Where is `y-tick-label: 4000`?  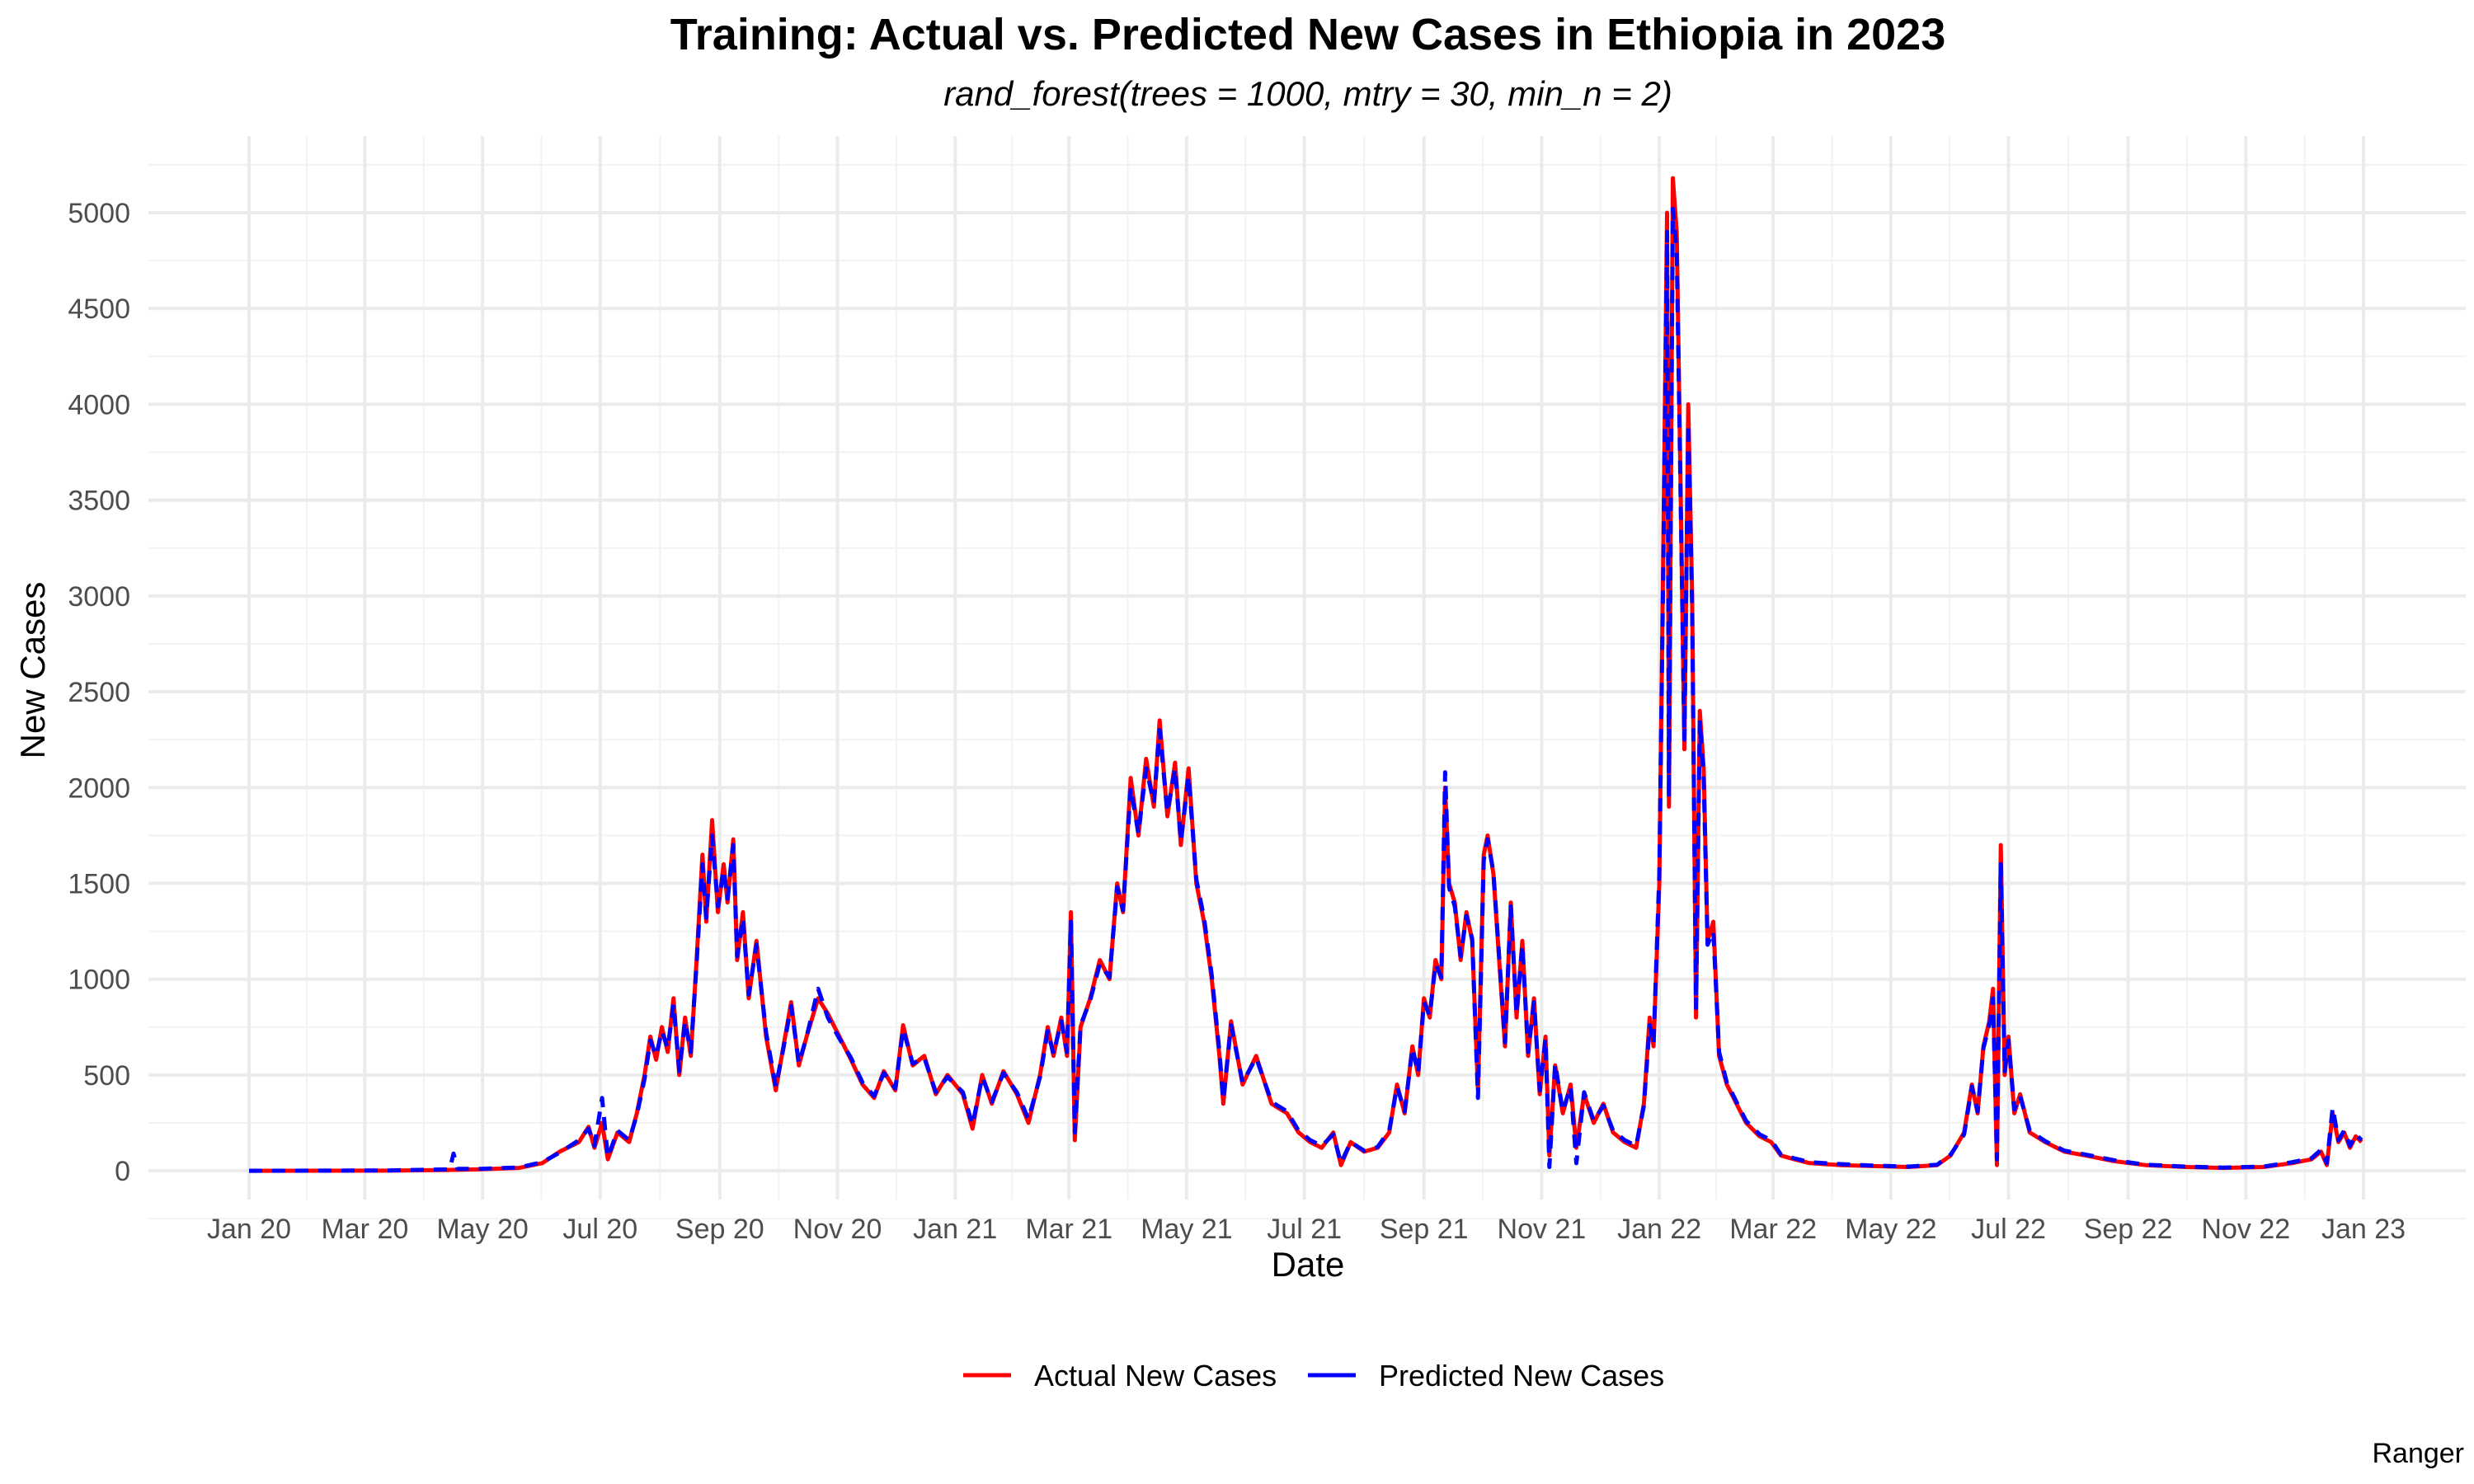 y-tick-label: 4000 is located at coordinates (99, 404).